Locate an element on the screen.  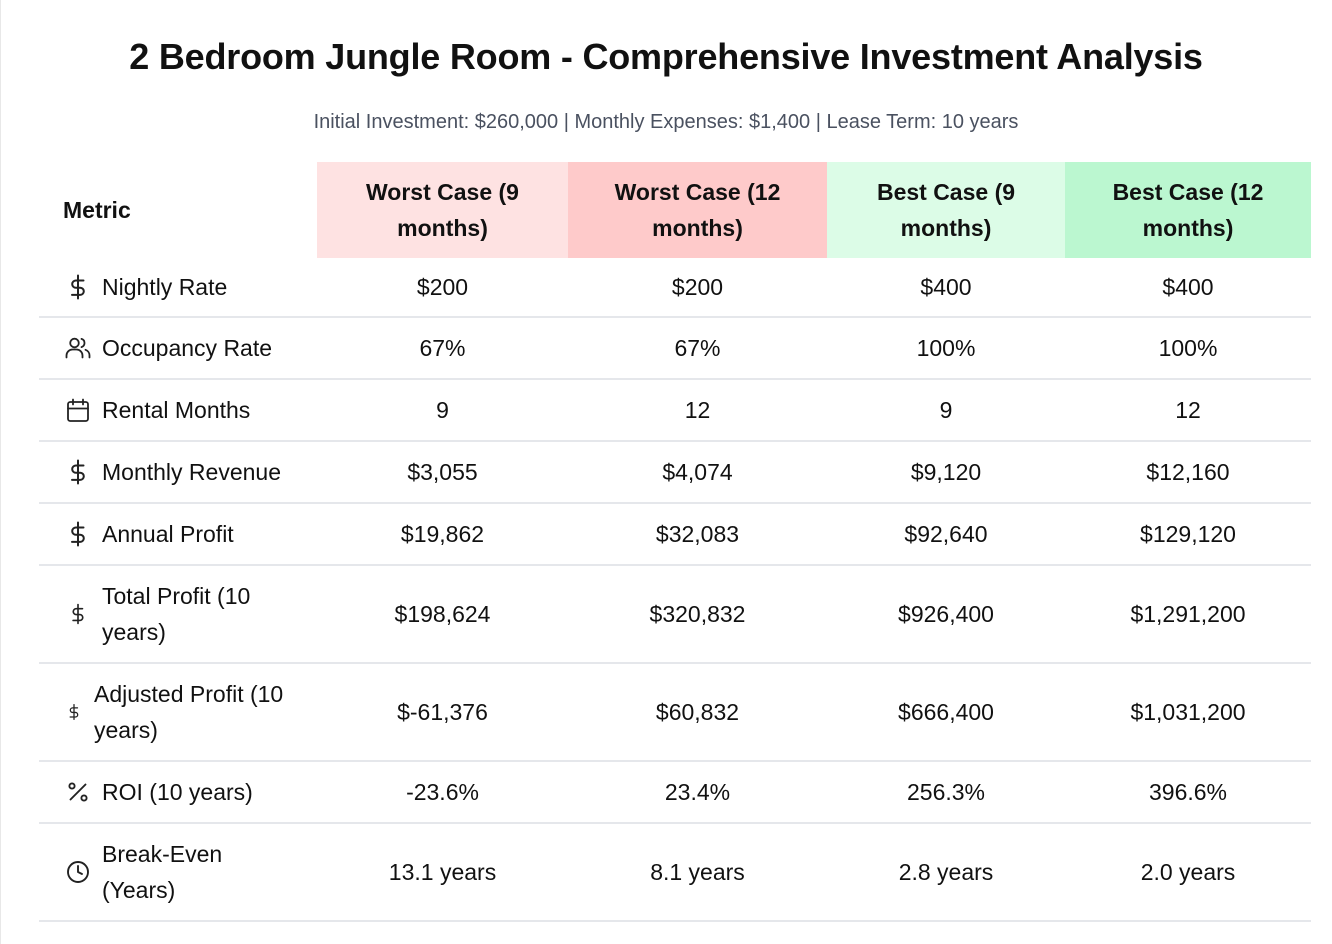
metric-label: Total Profit (10 years) is located at coordinates (176, 614).